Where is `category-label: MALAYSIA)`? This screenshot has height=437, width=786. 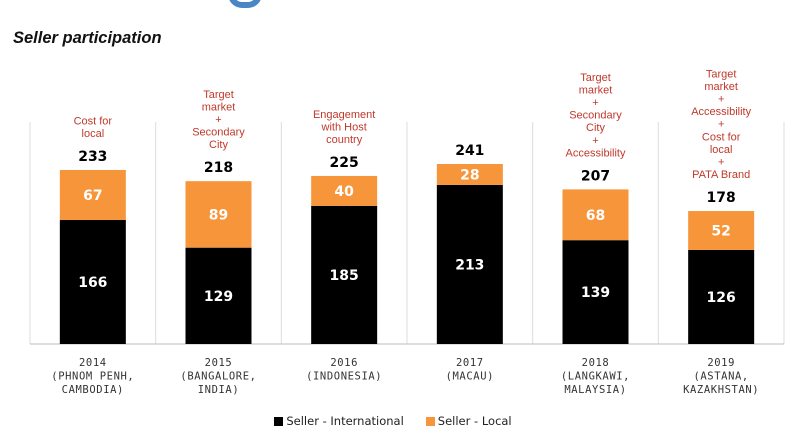 category-label: MALAYSIA) is located at coordinates (595, 390).